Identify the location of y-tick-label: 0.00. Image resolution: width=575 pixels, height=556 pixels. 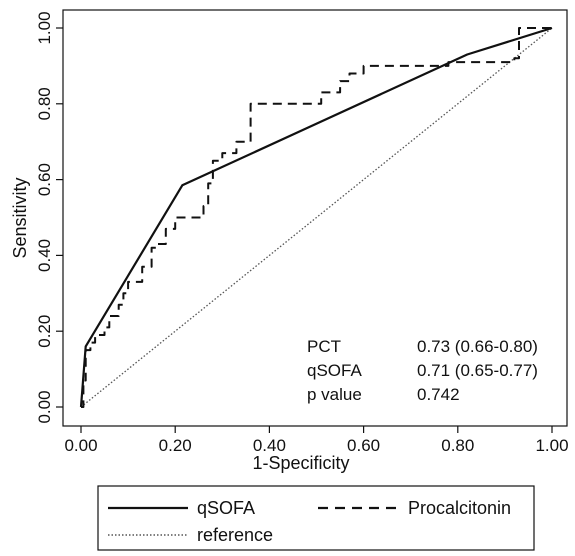
(44, 406).